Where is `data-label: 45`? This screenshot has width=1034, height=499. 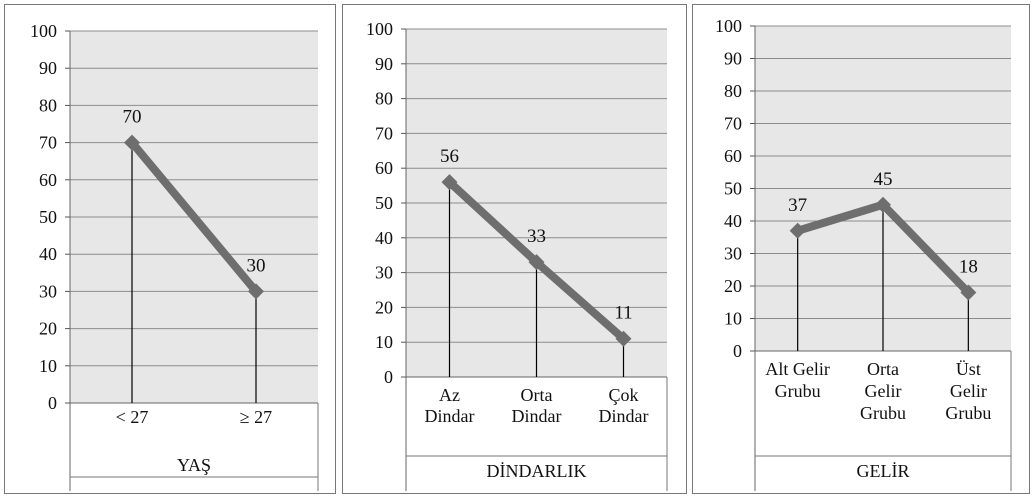
data-label: 45 is located at coordinates (883, 179).